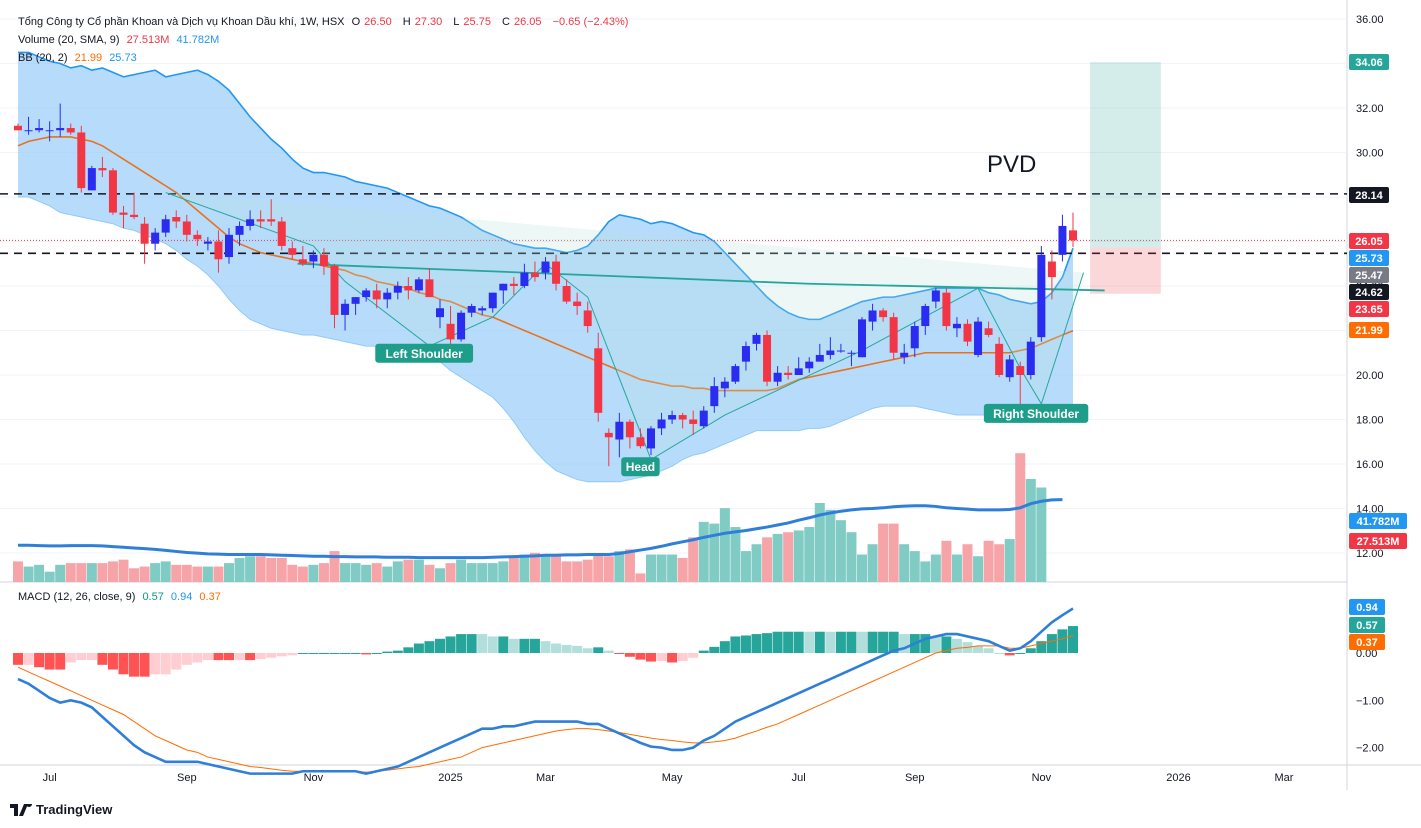 The width and height of the screenshot is (1421, 828). What do you see at coordinates (1366, 654) in the screenshot?
I see `macd-tick-label: 0.00` at bounding box center [1366, 654].